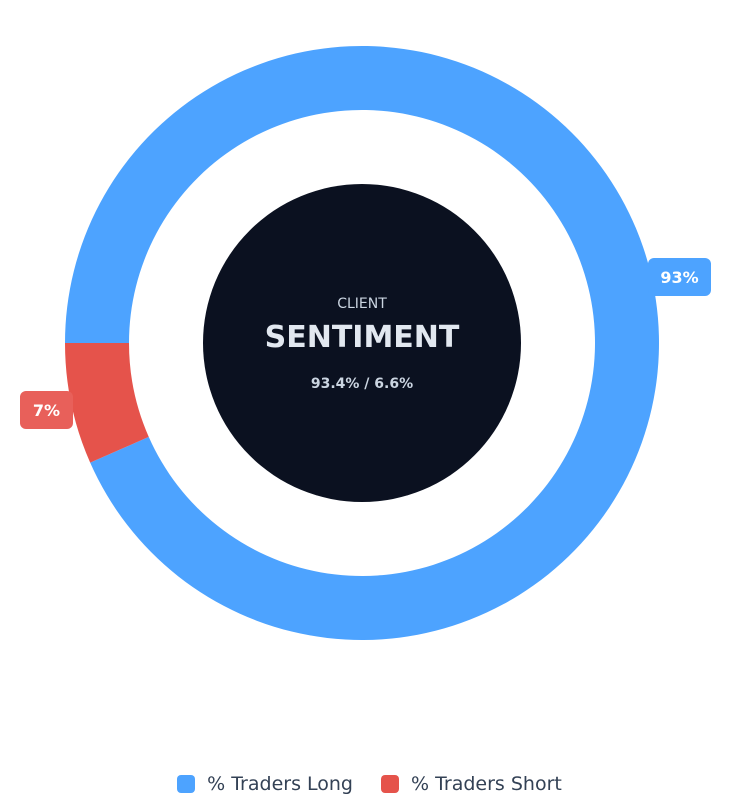  Describe the element at coordinates (107, 403) in the screenshot. I see `slice-short` at that location.